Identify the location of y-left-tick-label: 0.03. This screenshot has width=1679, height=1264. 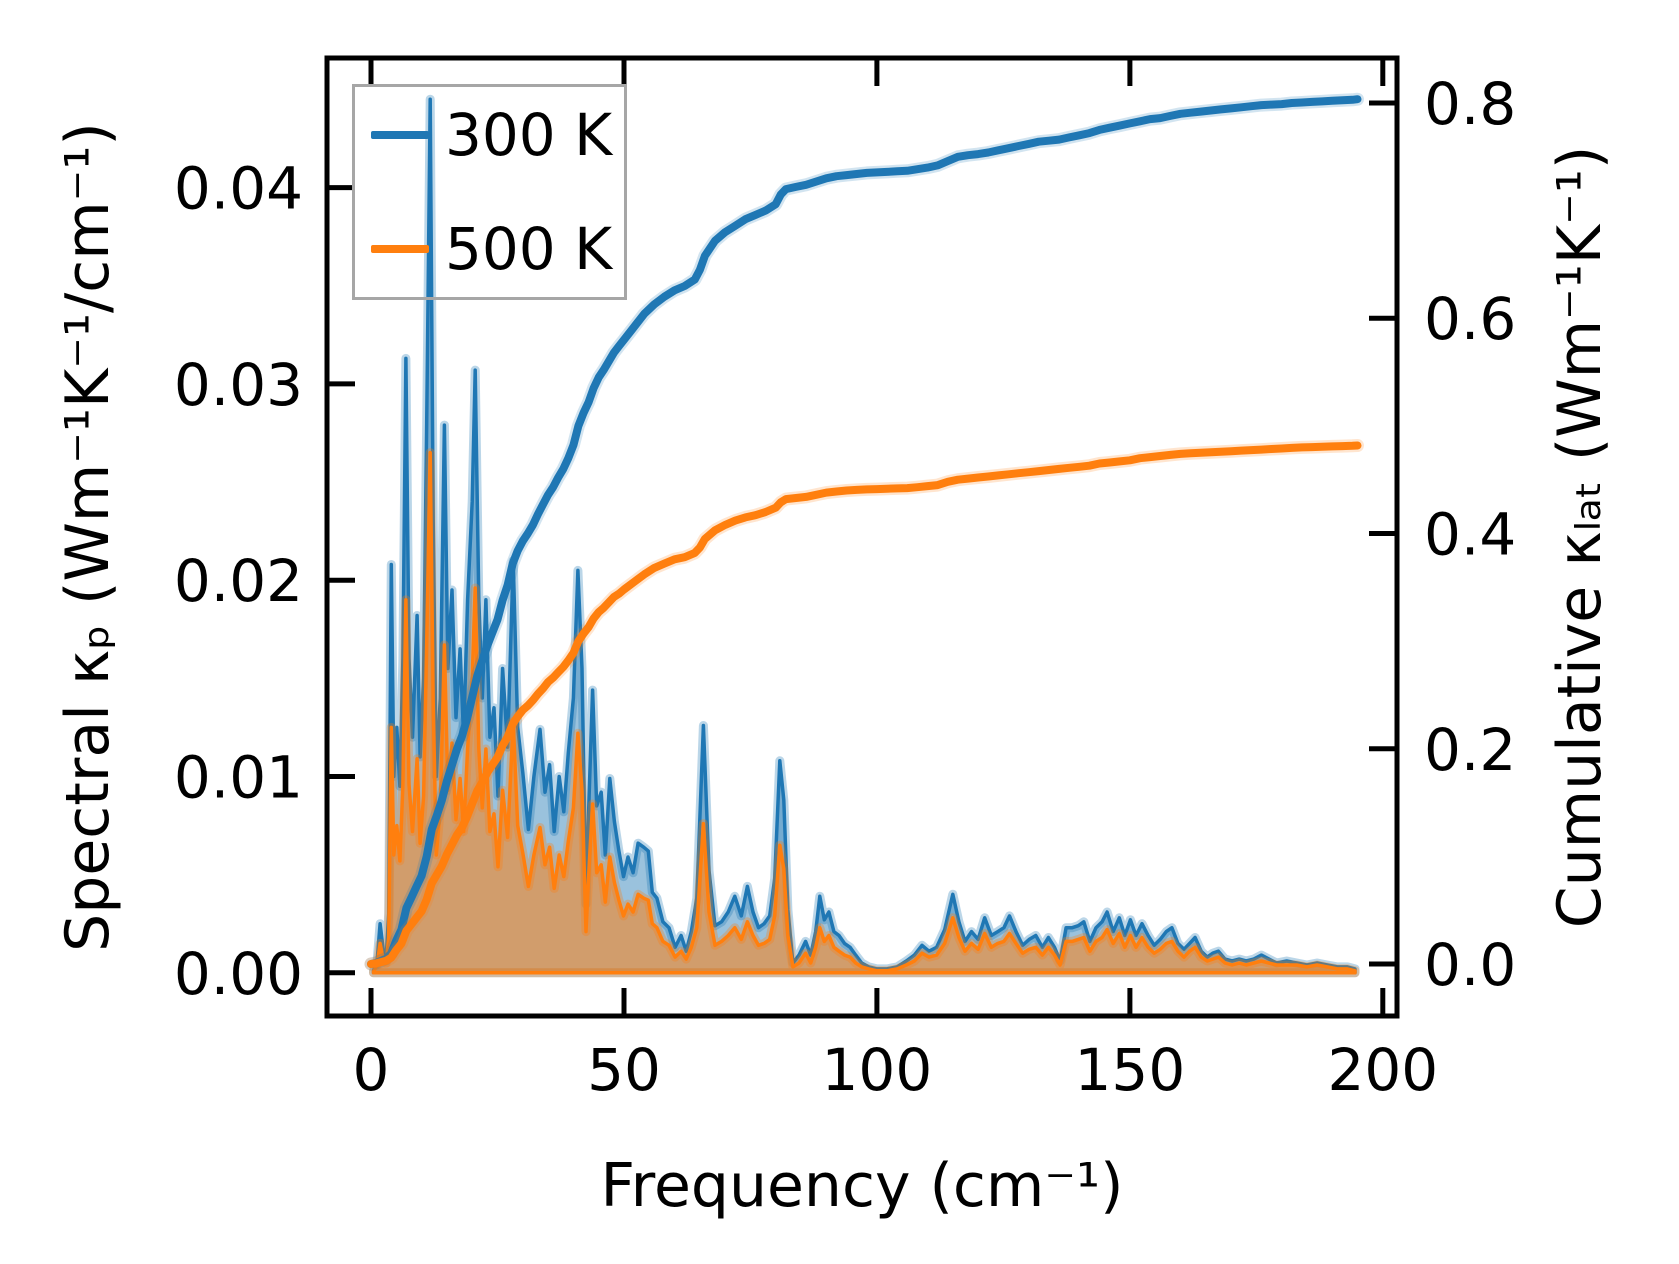
(238, 385).